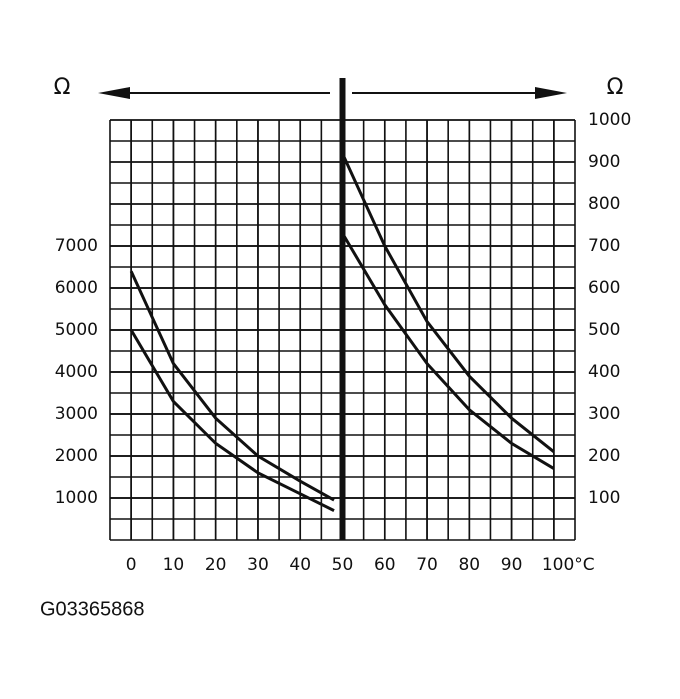 This screenshot has width=680, height=699. Describe the element at coordinates (76, 456) in the screenshot. I see `y-tick-label: 2000` at that location.